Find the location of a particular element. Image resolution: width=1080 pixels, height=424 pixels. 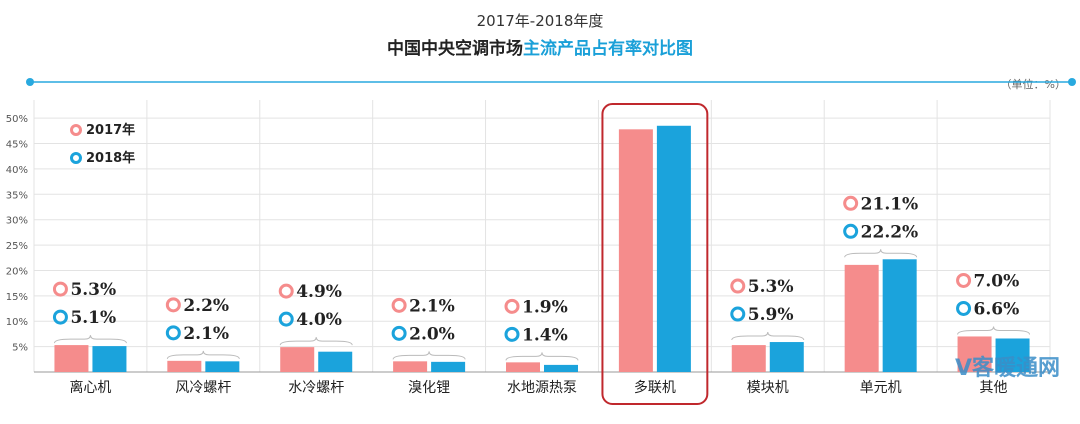

data-label-2018: 6.6% is located at coordinates (997, 309).